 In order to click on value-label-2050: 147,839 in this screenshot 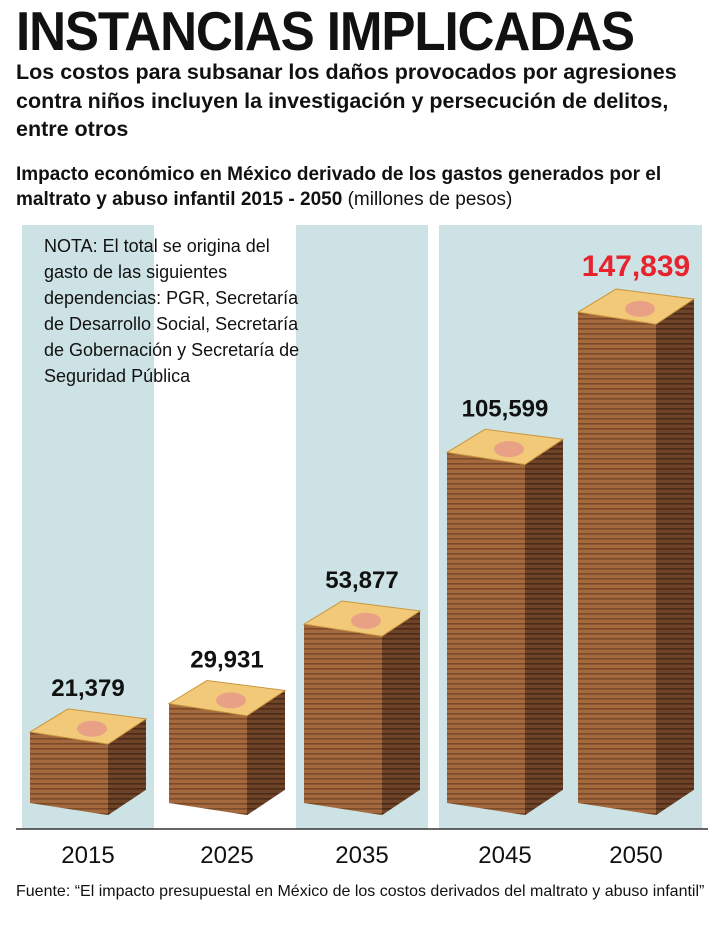, I will do `click(636, 266)`.